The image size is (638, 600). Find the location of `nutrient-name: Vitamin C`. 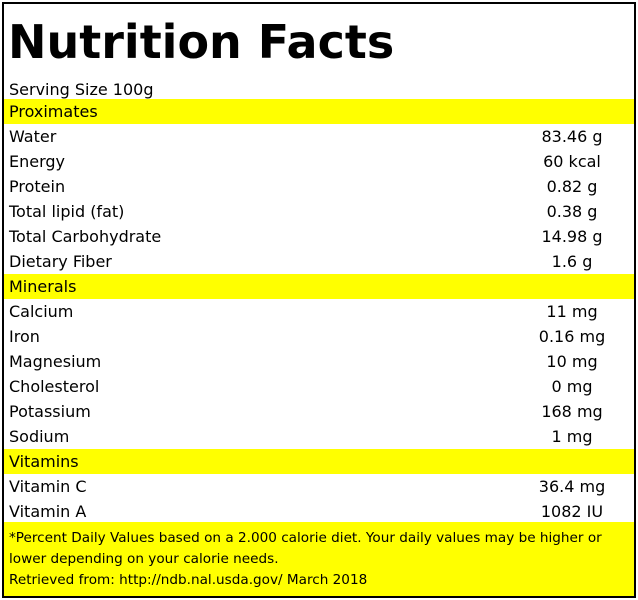

nutrient-name: Vitamin C is located at coordinates (48, 486).